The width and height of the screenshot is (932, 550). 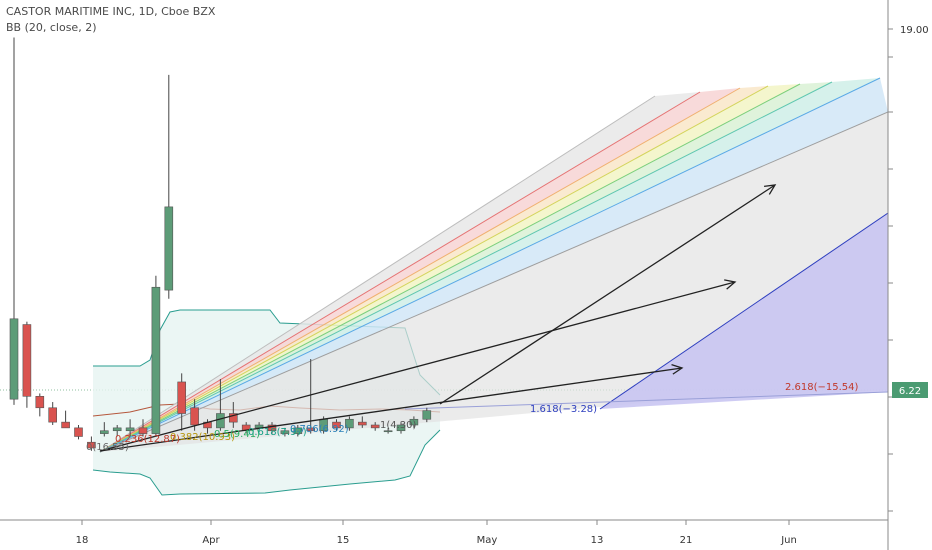 What do you see at coordinates (487, 540) in the screenshot?
I see `time-tick-label: May` at bounding box center [487, 540].